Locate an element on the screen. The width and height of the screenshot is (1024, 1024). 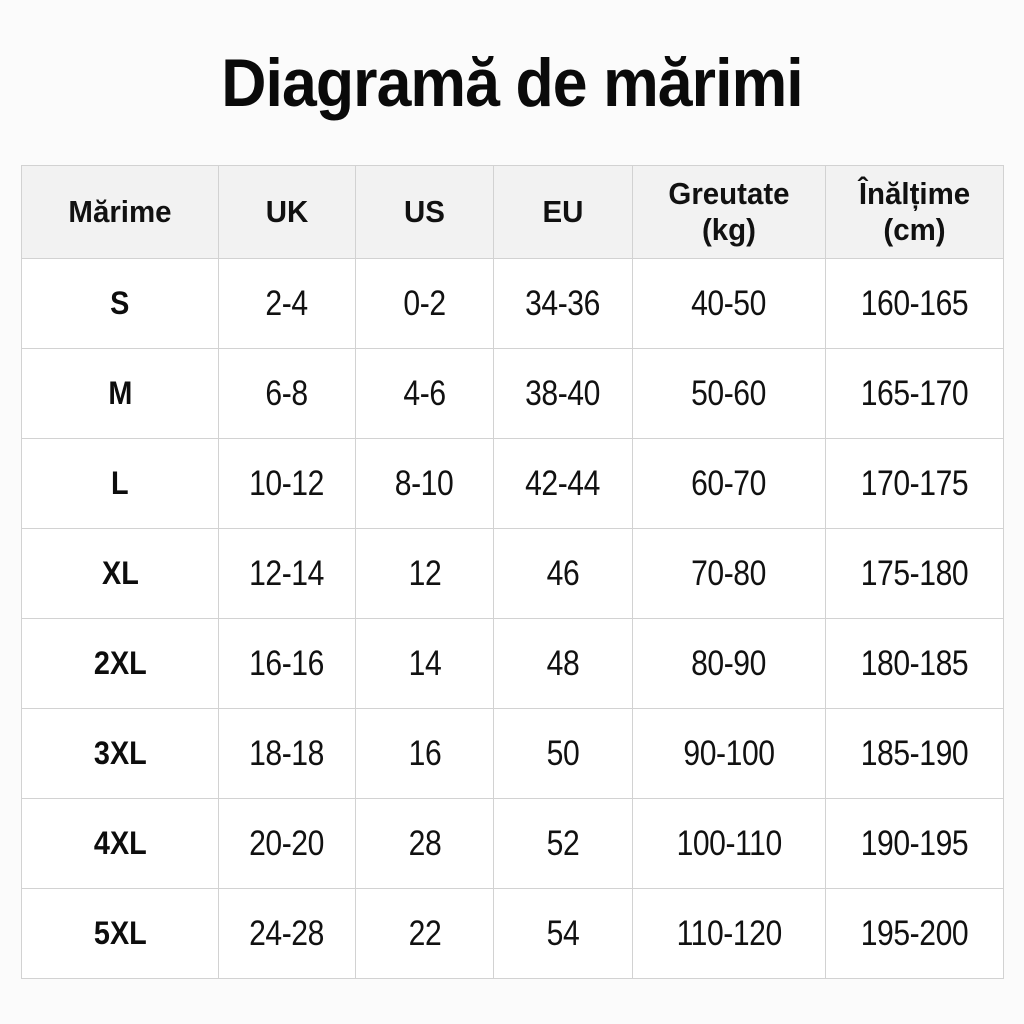
column-header-size-label: Mărime is located at coordinates (120, 211).